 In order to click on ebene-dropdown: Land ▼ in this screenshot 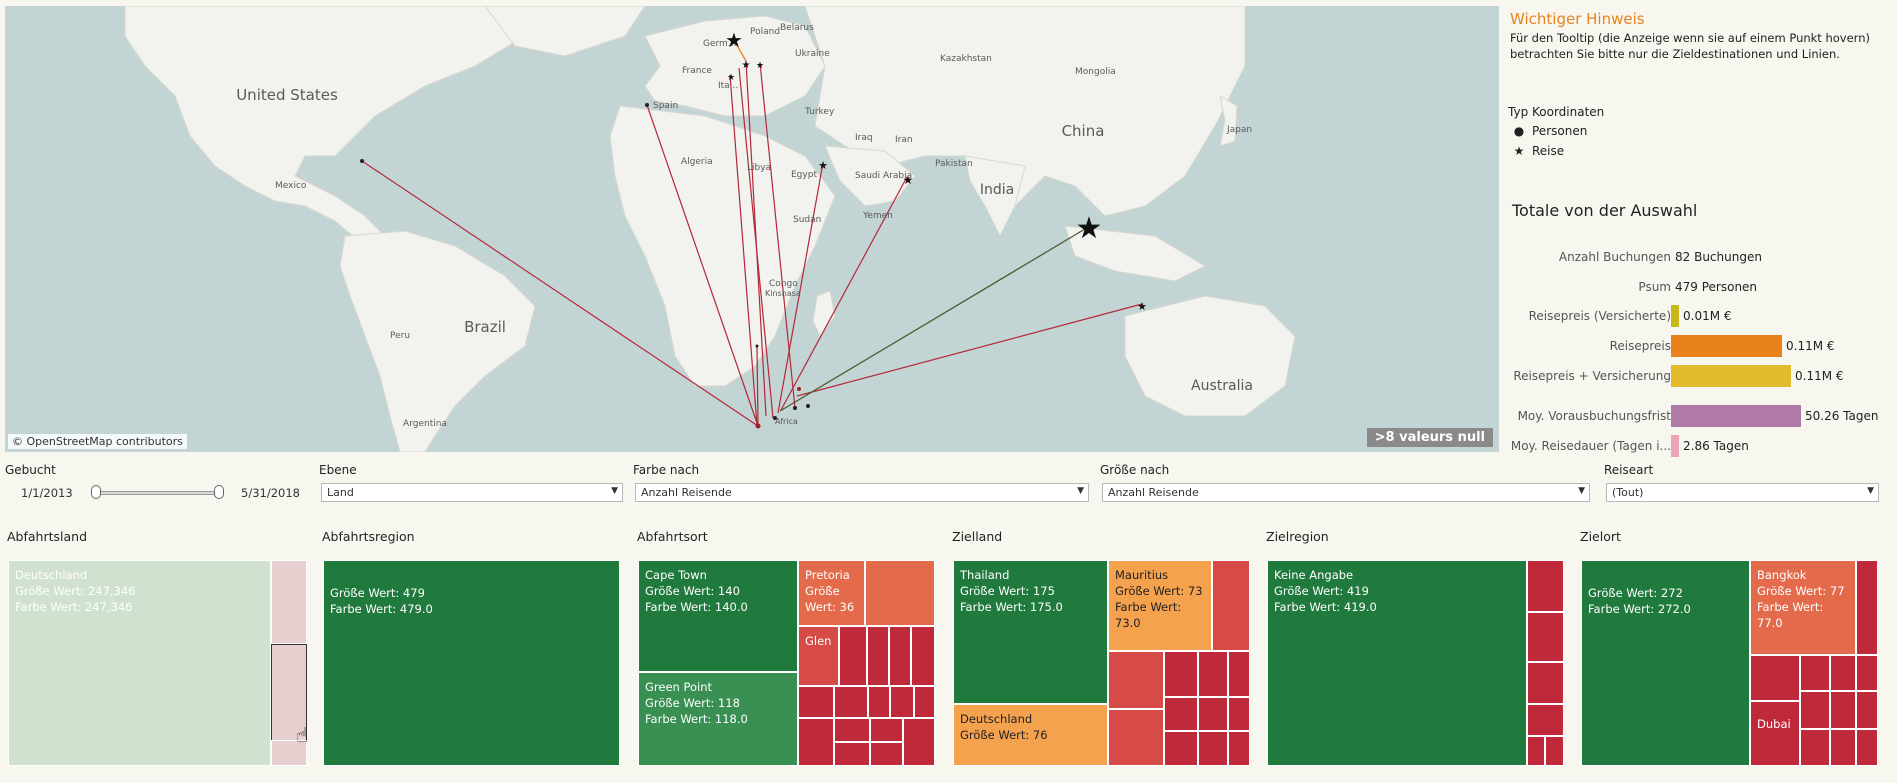, I will do `click(472, 492)`.